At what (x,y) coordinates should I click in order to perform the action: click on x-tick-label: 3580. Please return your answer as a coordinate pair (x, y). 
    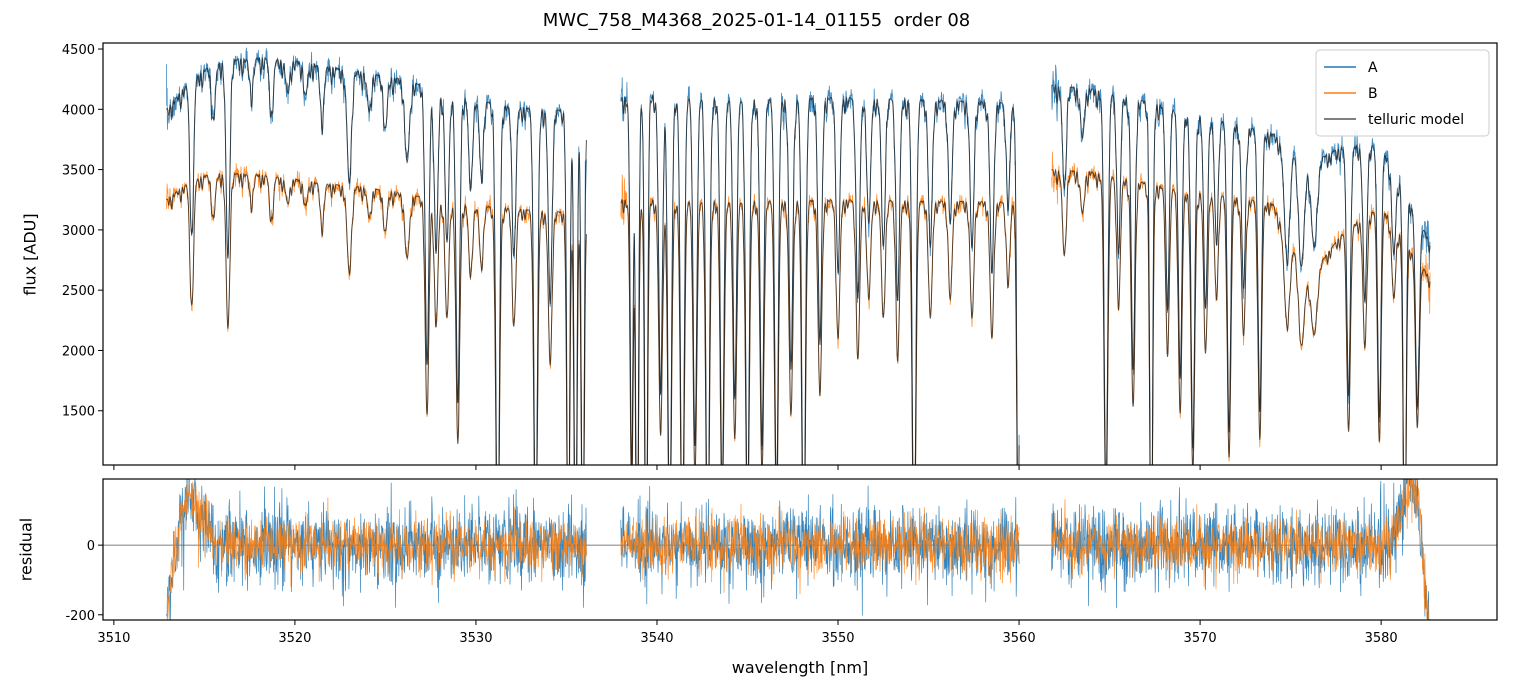
    Looking at the image, I should click on (1381, 638).